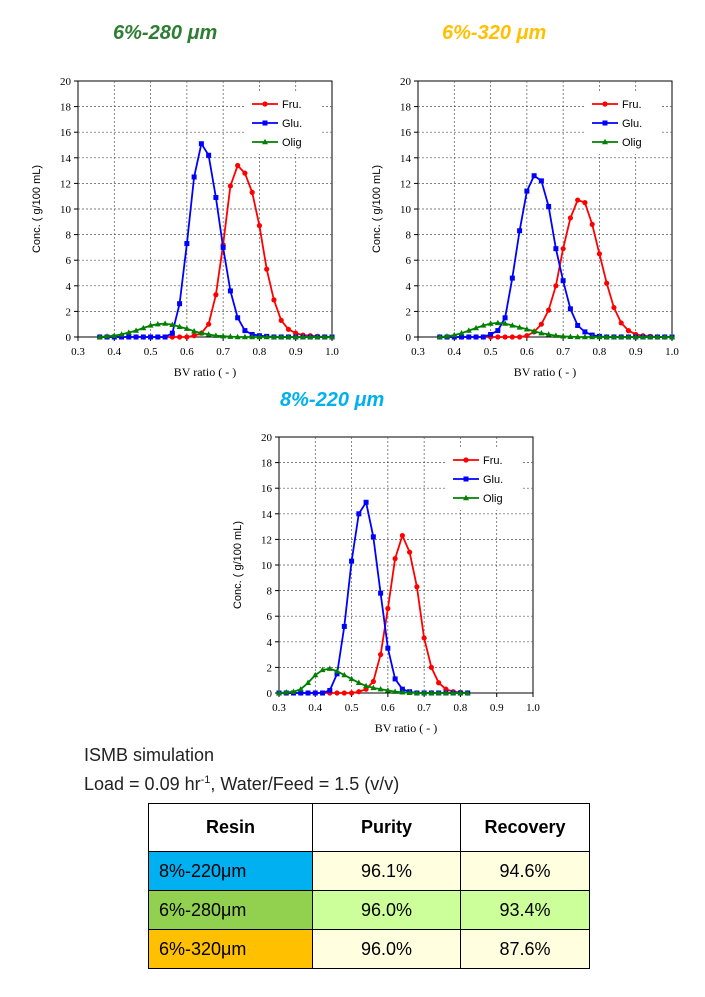 Image resolution: width=705 pixels, height=997 pixels. Describe the element at coordinates (454, 352) in the screenshot. I see `x-tick-label: 0.4` at that location.